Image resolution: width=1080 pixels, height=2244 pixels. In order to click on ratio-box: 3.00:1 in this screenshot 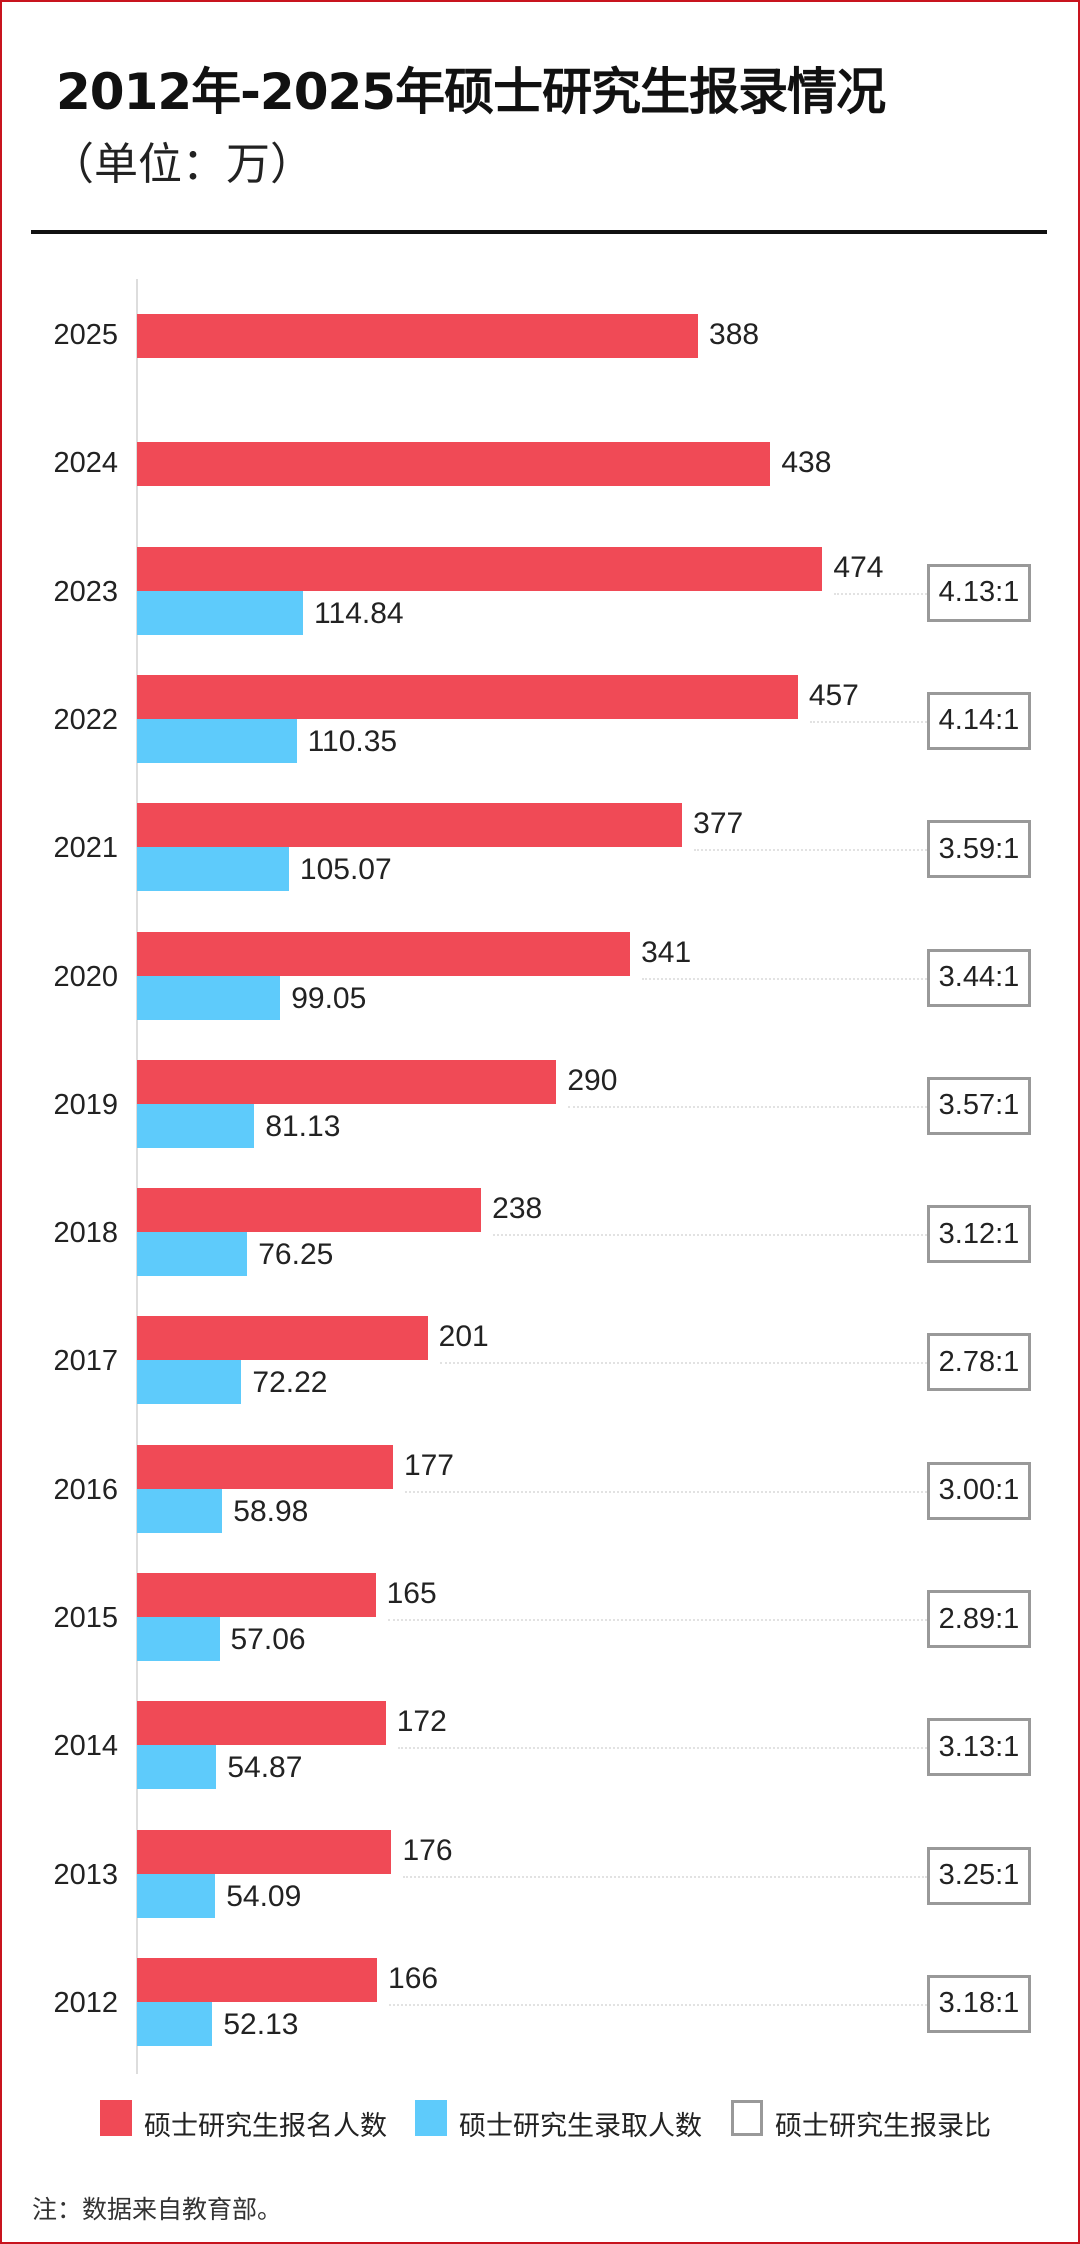, I will do `click(979, 1490)`.